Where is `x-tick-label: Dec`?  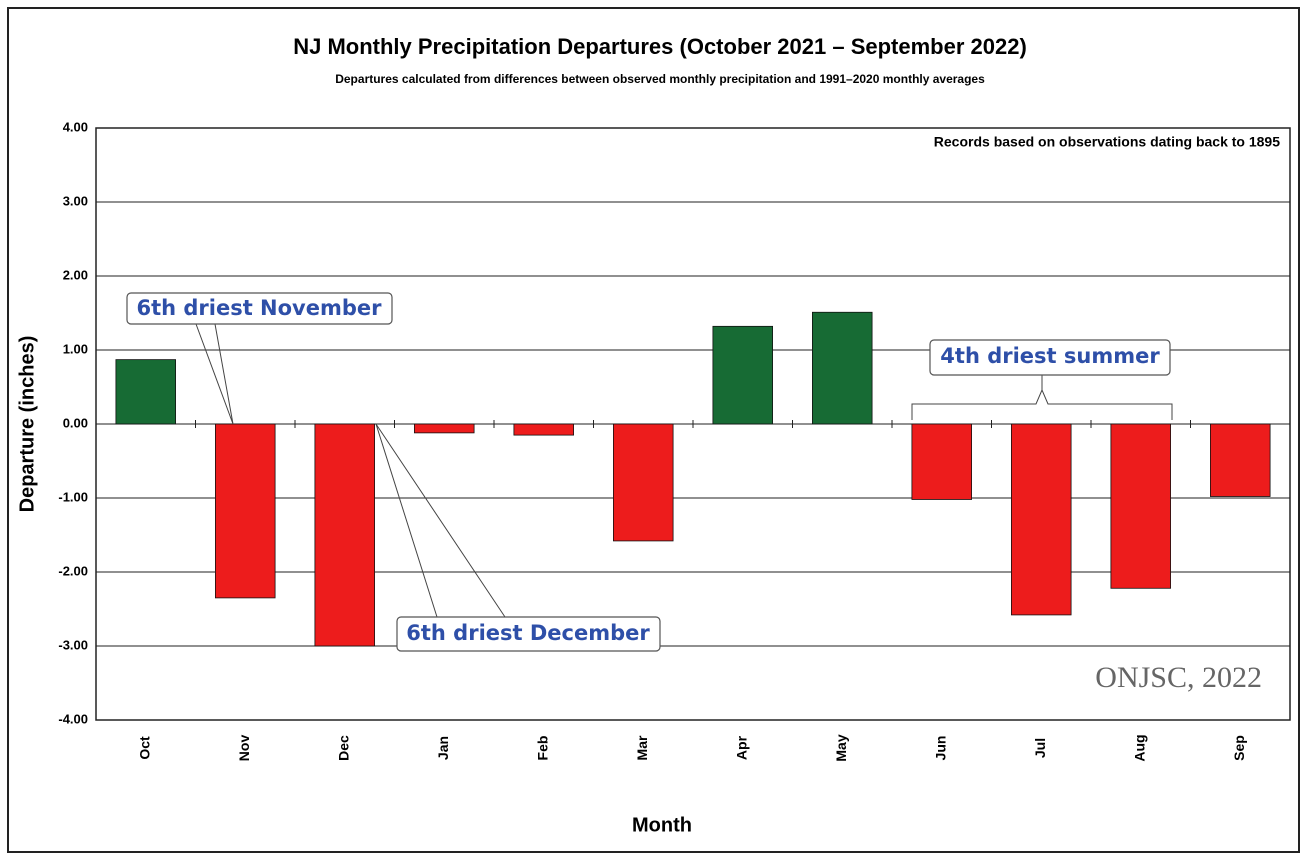 x-tick-label: Dec is located at coordinates (343, 748).